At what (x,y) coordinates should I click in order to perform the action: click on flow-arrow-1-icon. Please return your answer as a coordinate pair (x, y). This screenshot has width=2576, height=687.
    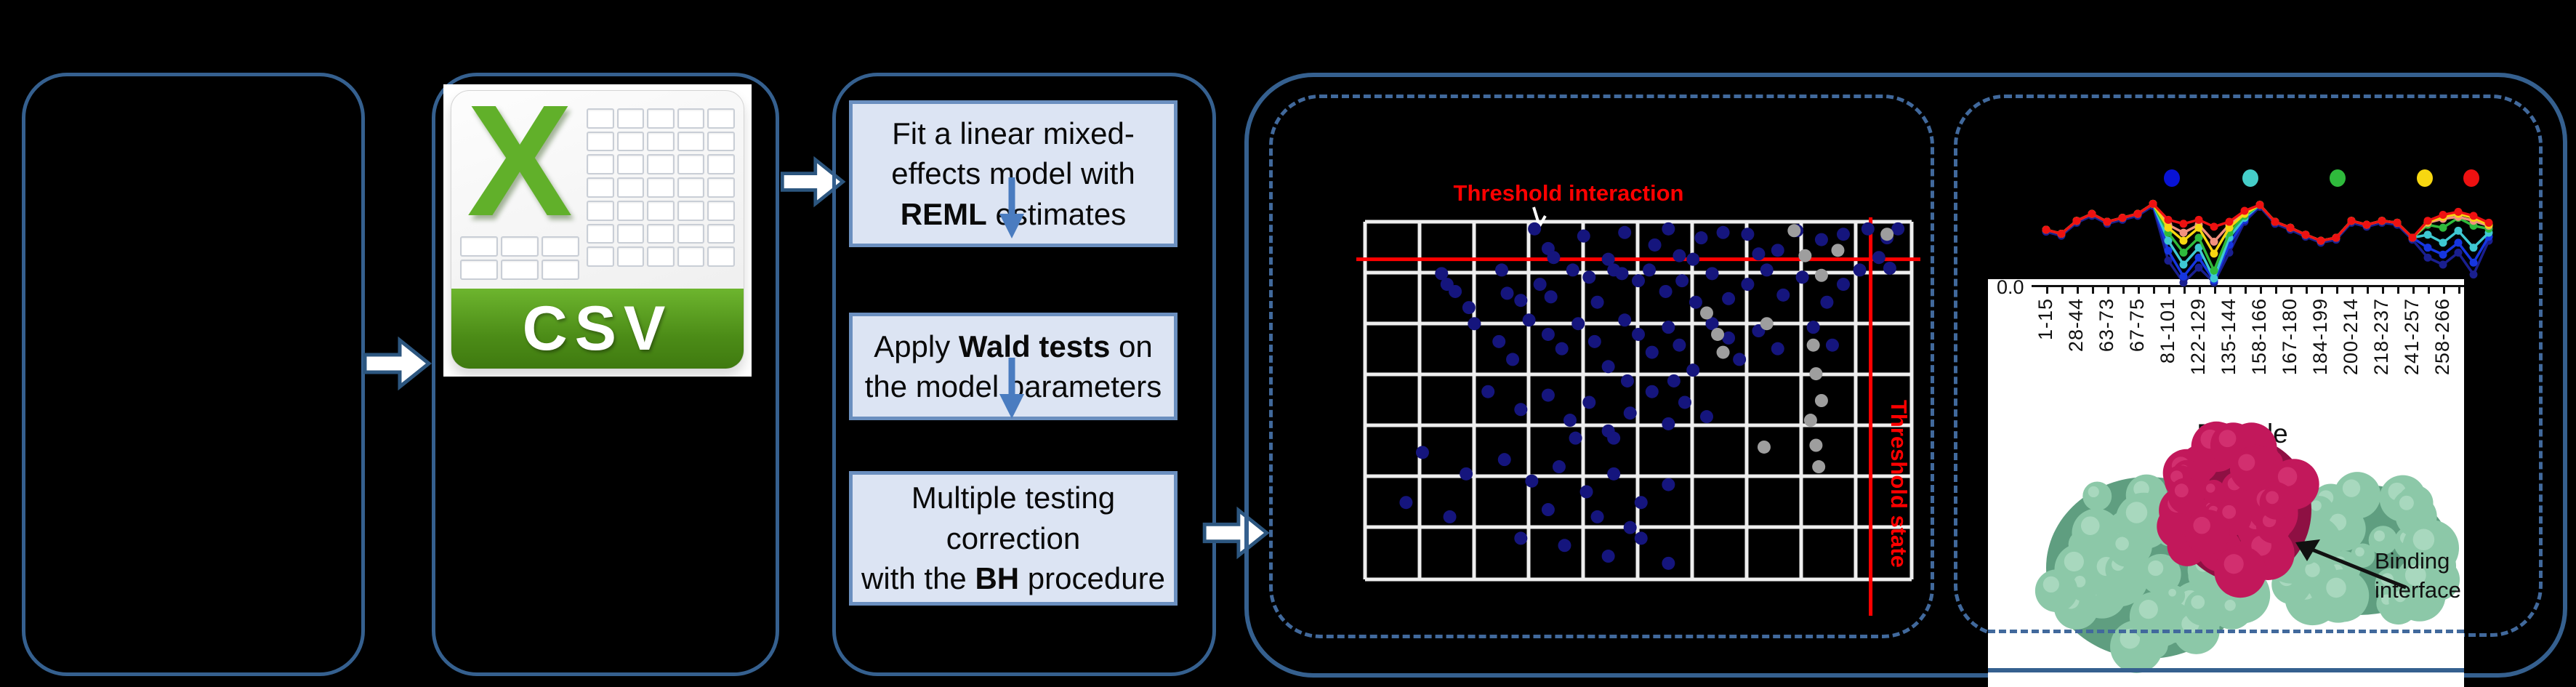
    Looking at the image, I should click on (397, 363).